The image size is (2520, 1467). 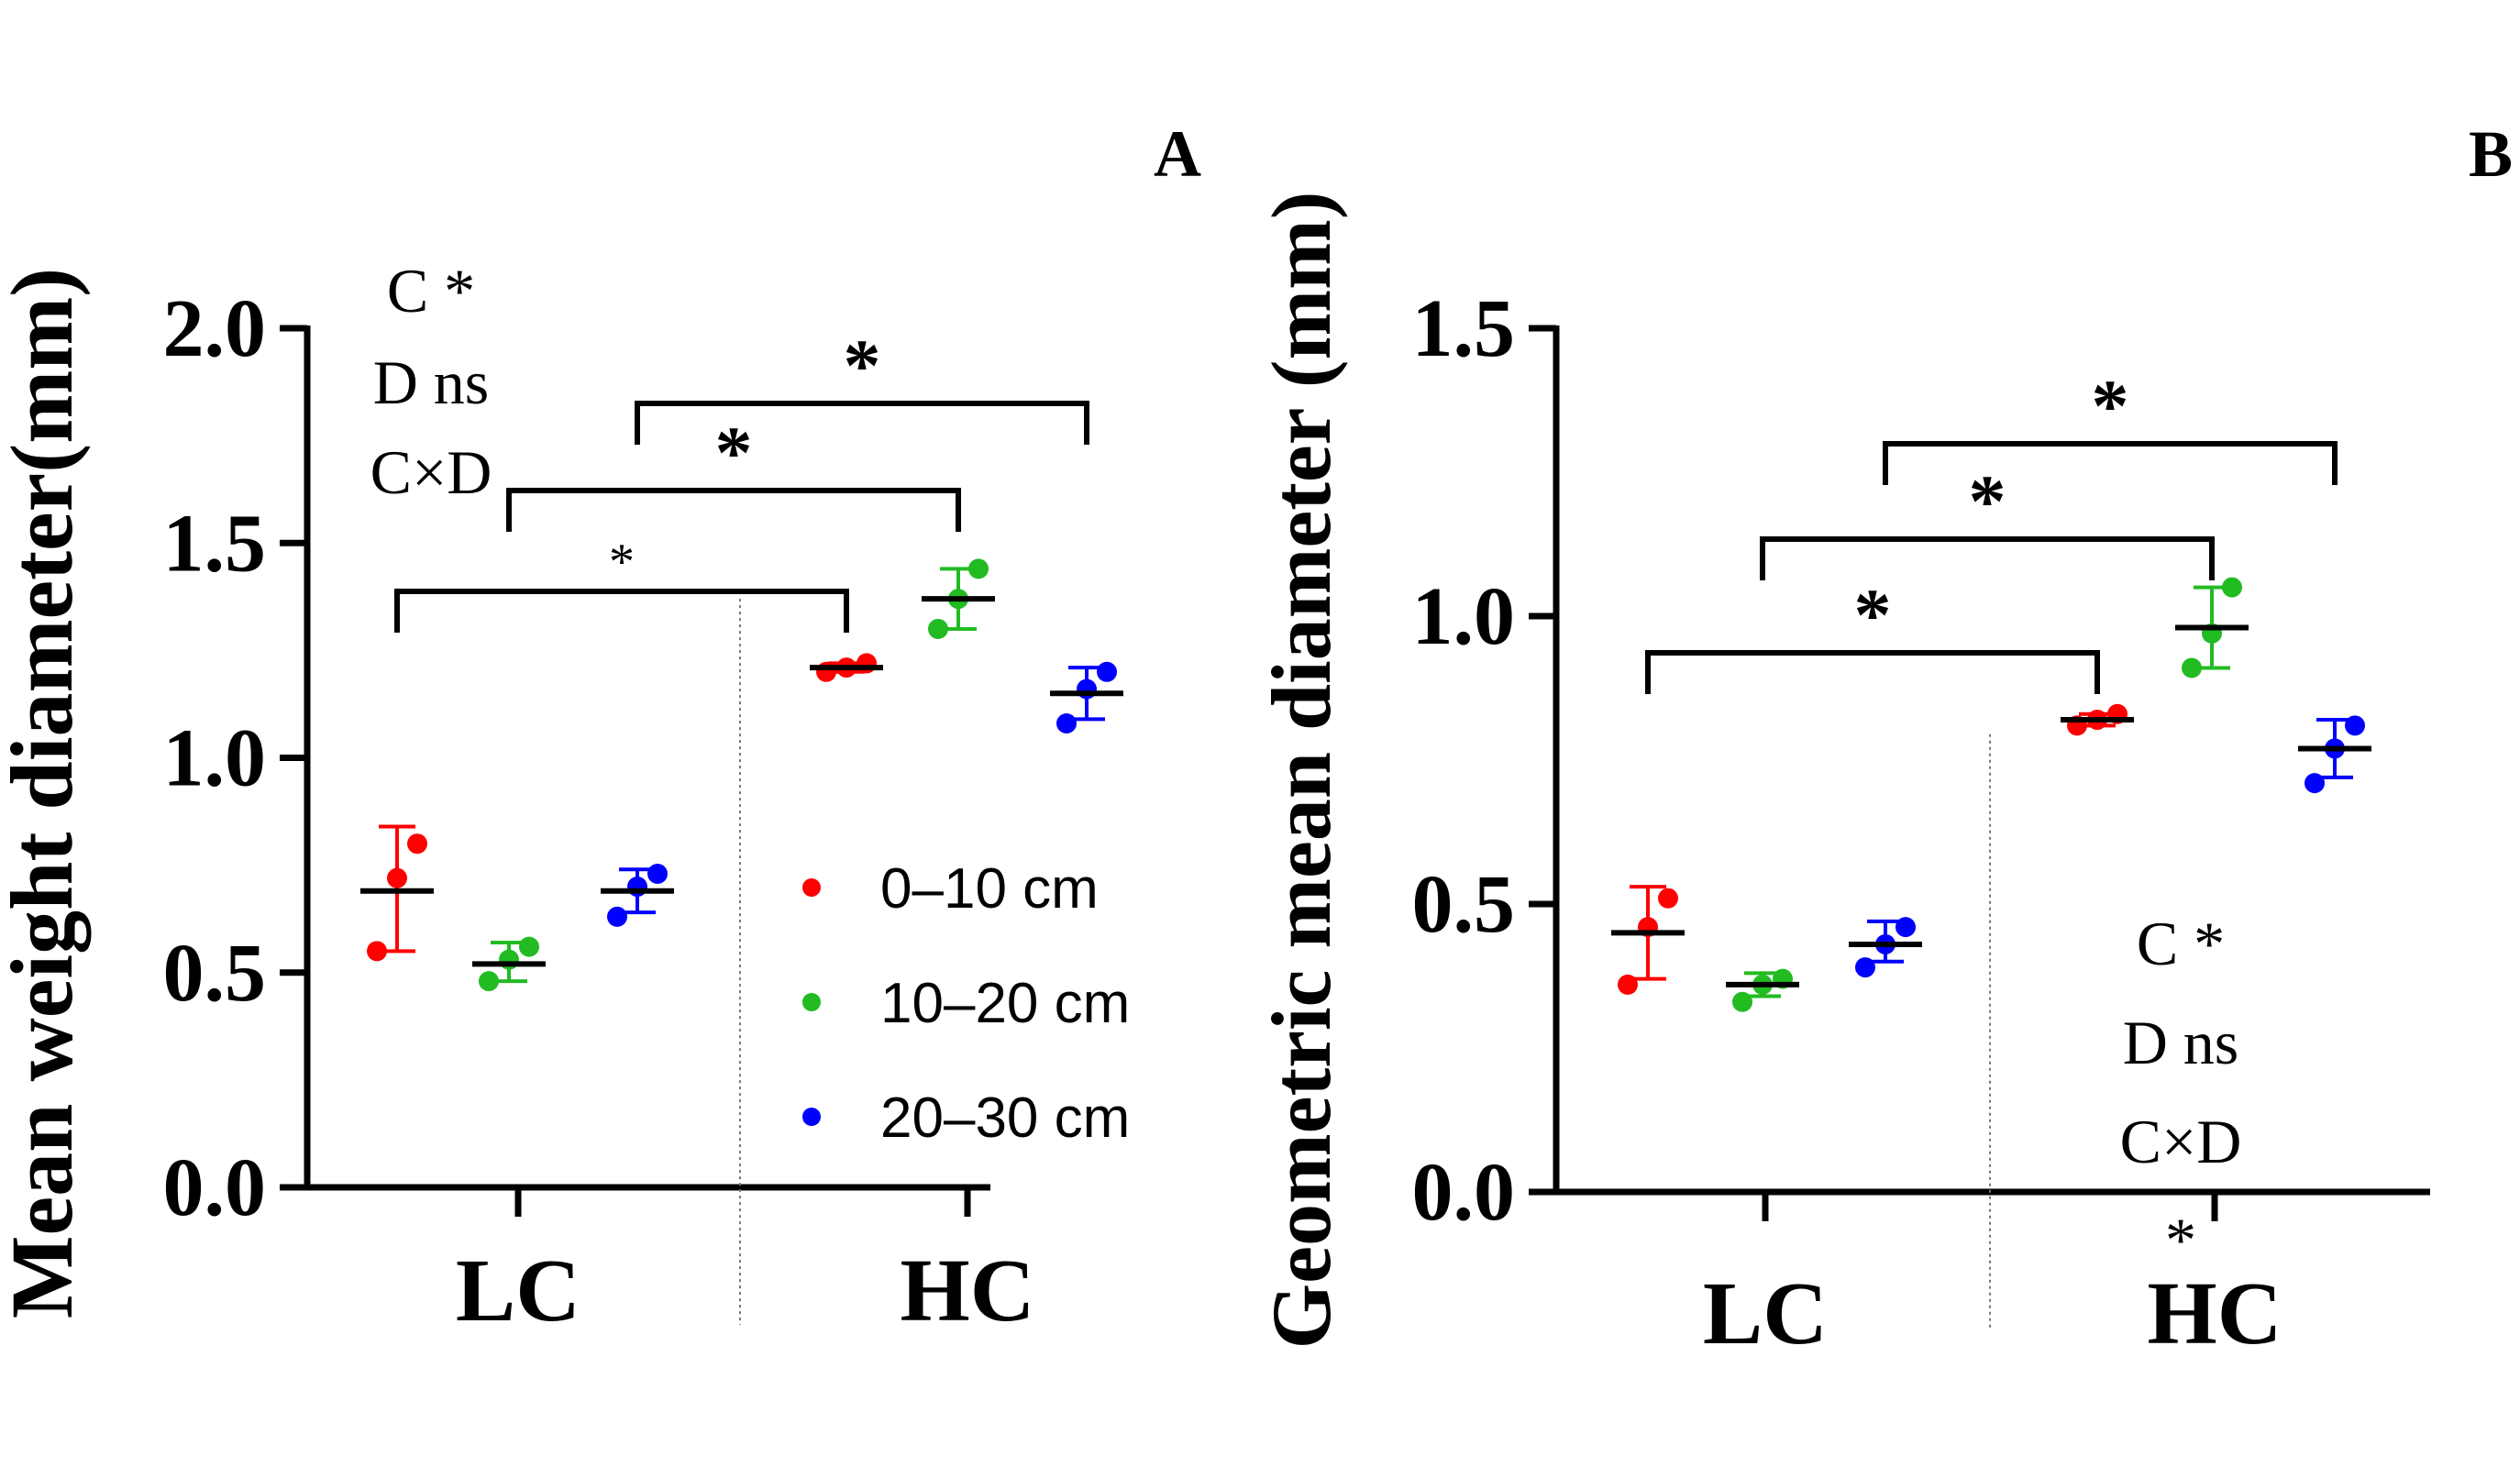 What do you see at coordinates (45, 793) in the screenshot?
I see `panel-a-y-axis-label: Mean weight diameter(mm)` at bounding box center [45, 793].